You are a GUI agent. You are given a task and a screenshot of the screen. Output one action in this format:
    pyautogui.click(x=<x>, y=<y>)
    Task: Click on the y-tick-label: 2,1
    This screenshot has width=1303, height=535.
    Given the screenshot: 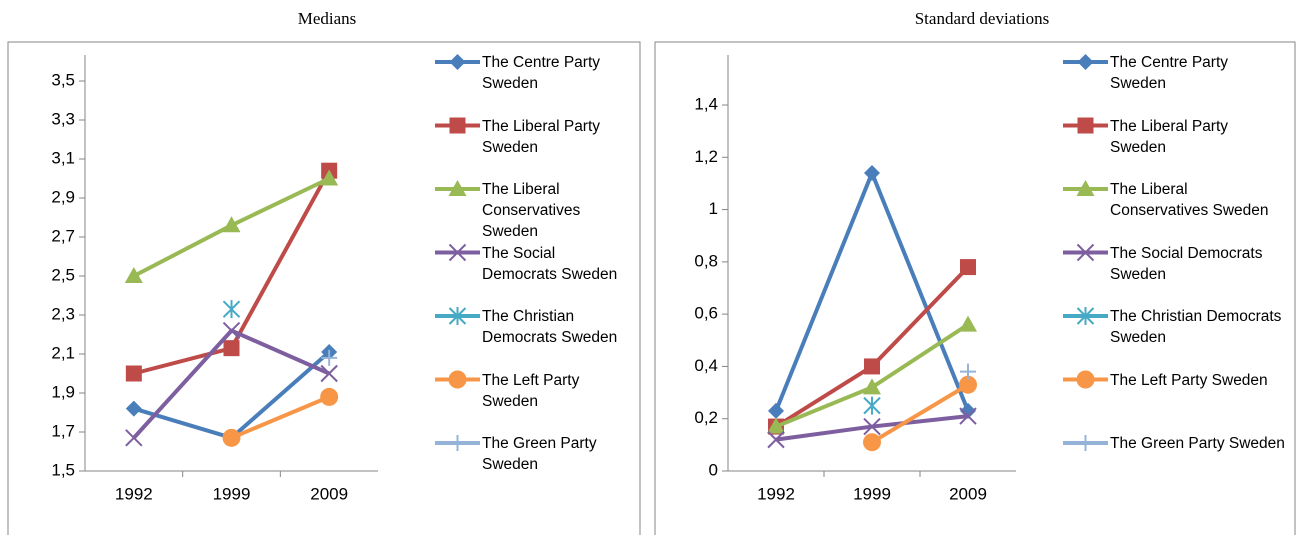 What is the action you would take?
    pyautogui.click(x=63, y=352)
    